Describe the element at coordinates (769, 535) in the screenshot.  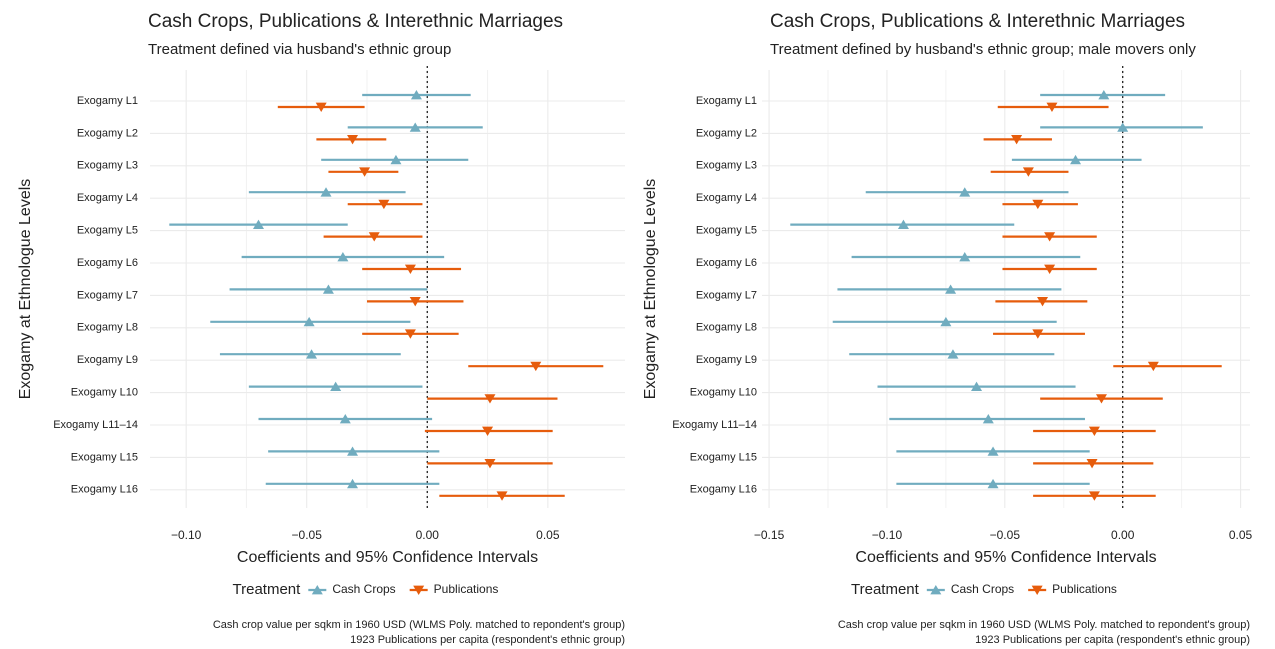
I see `x-tick-label: −0.15` at that location.